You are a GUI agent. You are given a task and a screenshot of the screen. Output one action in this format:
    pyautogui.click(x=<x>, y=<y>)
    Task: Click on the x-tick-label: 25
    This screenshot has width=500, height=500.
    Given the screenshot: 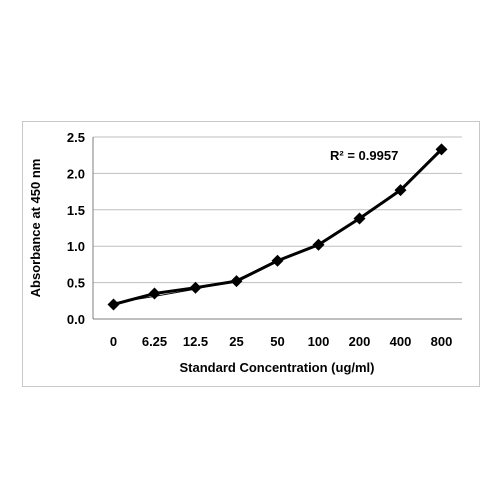 What is the action you would take?
    pyautogui.click(x=236, y=341)
    